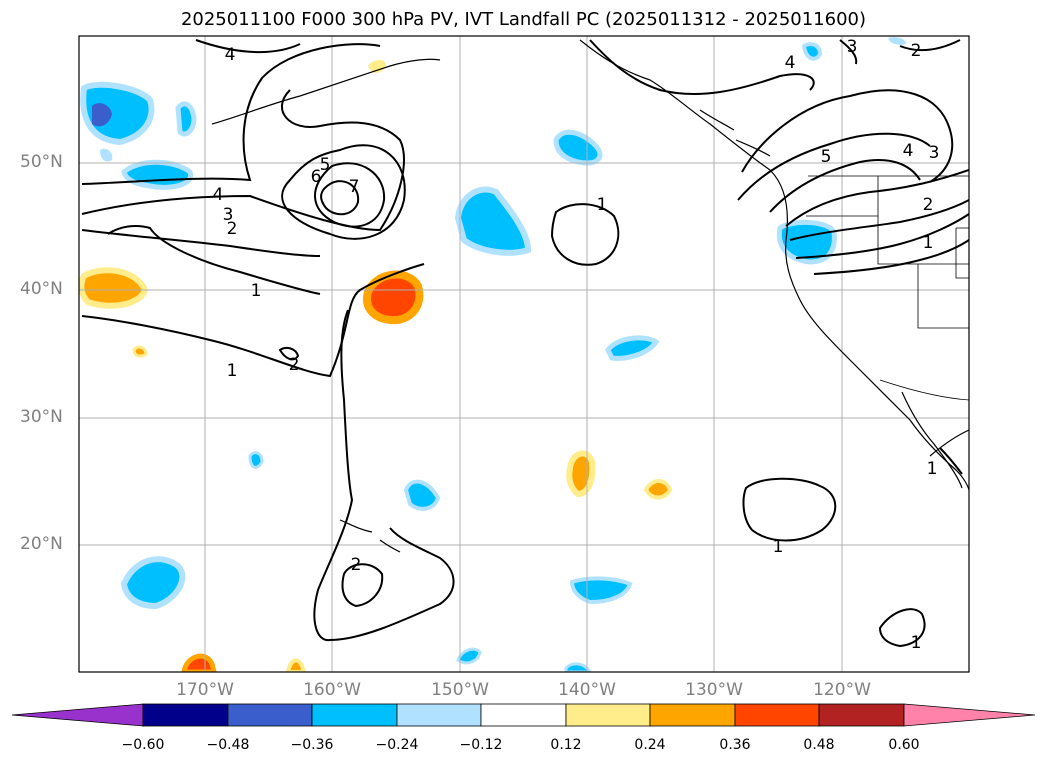 The width and height of the screenshot is (1047, 765). What do you see at coordinates (397, 745) in the screenshot?
I see `colorbar-tick: −0.24` at bounding box center [397, 745].